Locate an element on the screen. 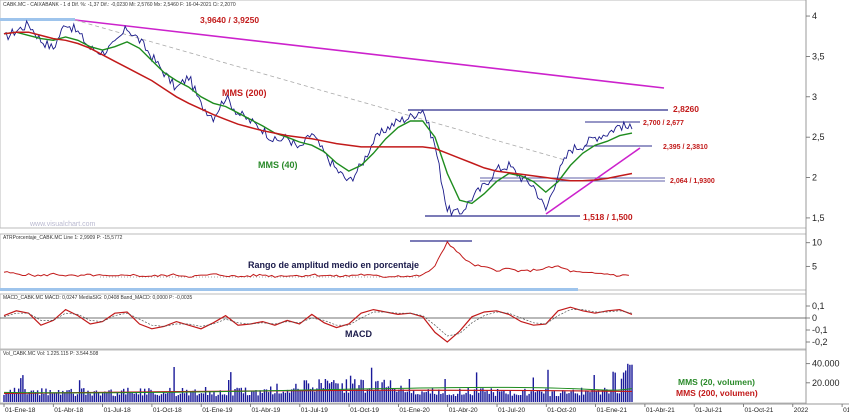 The image size is (849, 420). label-vol-mms200: MMS (200, volumen) is located at coordinates (717, 393).